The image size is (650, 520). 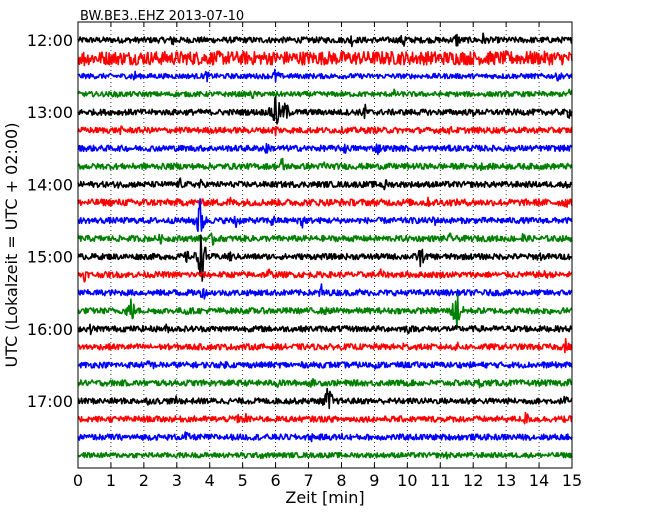 What do you see at coordinates (210, 480) in the screenshot?
I see `x-tick-label: 4` at bounding box center [210, 480].